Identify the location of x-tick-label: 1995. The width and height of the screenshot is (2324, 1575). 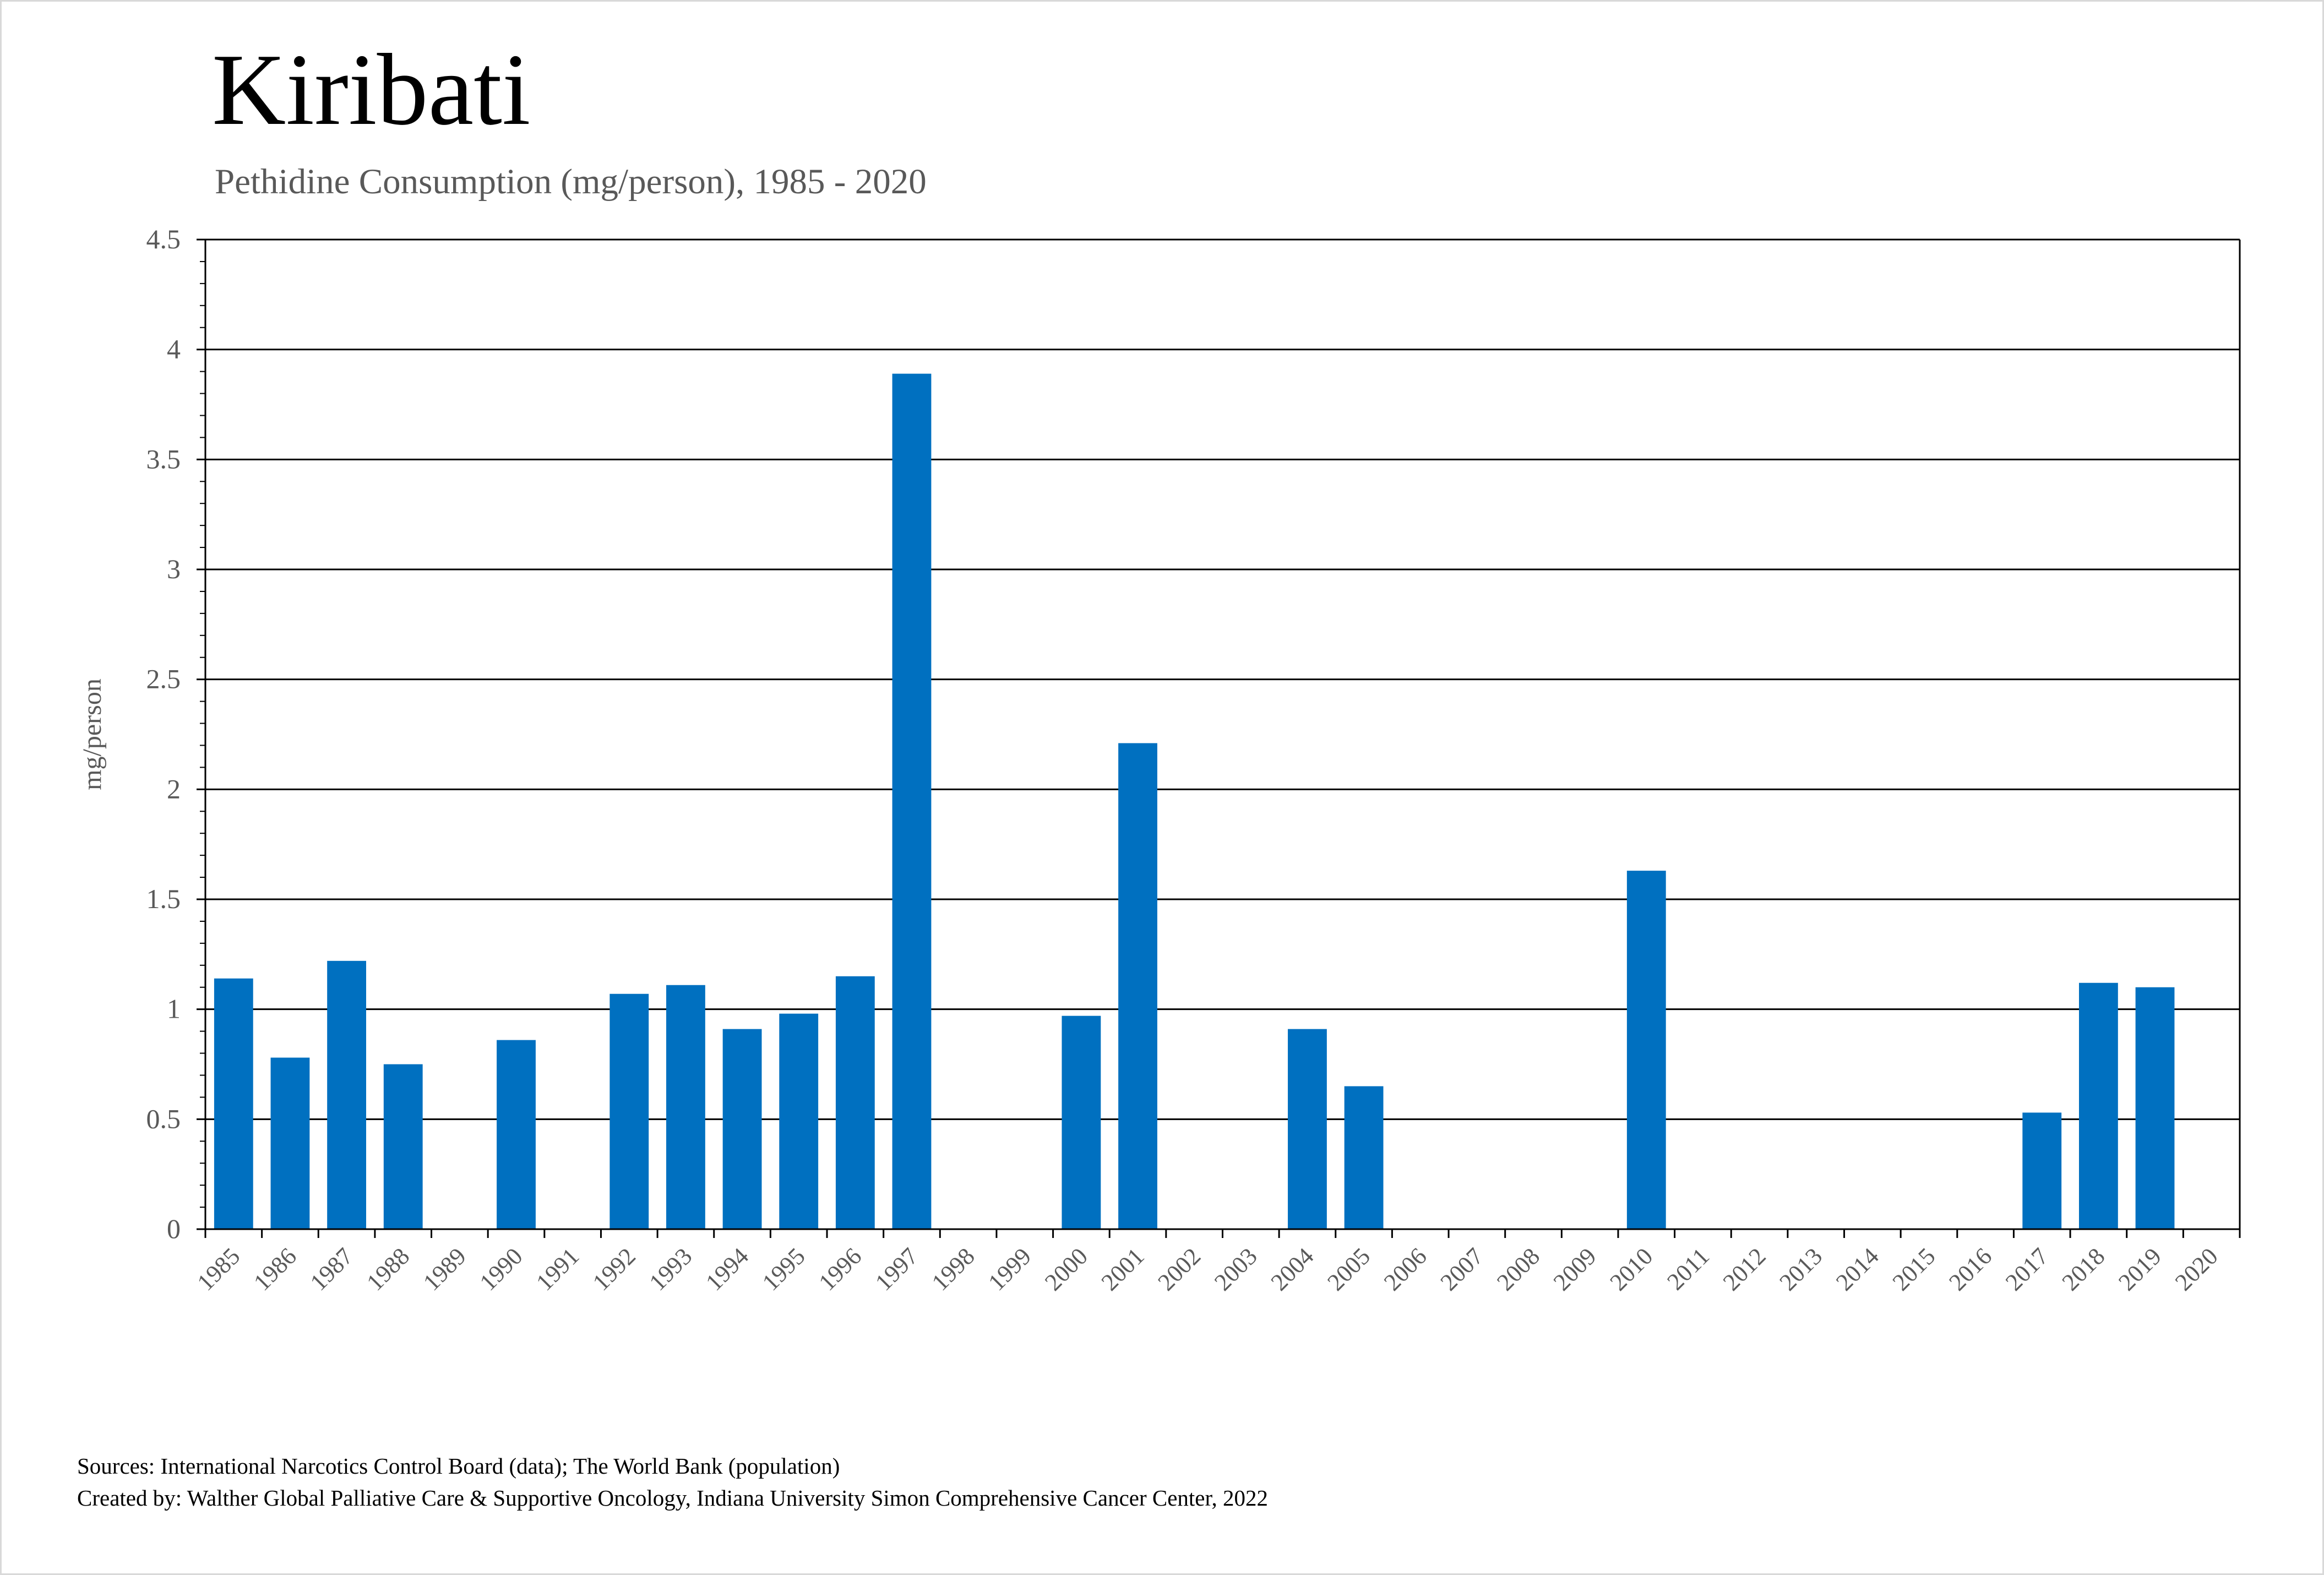
(783, 1269).